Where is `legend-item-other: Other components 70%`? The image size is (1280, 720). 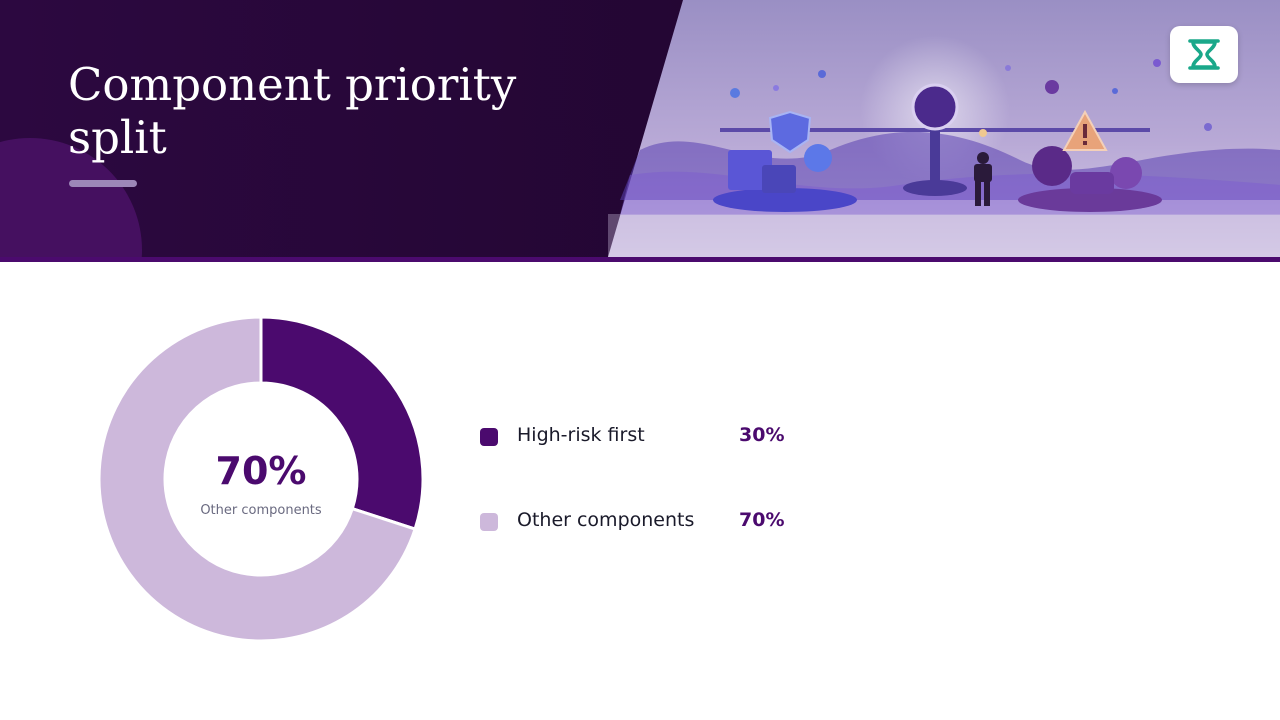
legend-item-other: Other components 70% is located at coordinates (645, 522).